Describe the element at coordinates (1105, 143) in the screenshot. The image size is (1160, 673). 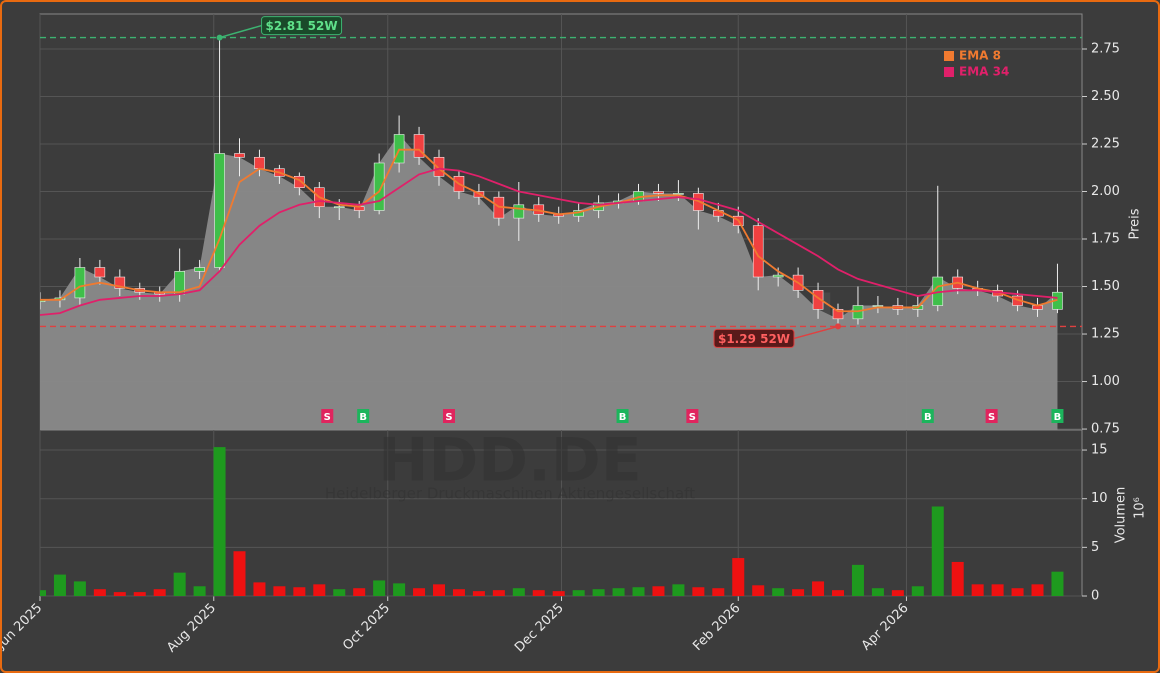
I see `y-tick-label: 2.25` at that location.